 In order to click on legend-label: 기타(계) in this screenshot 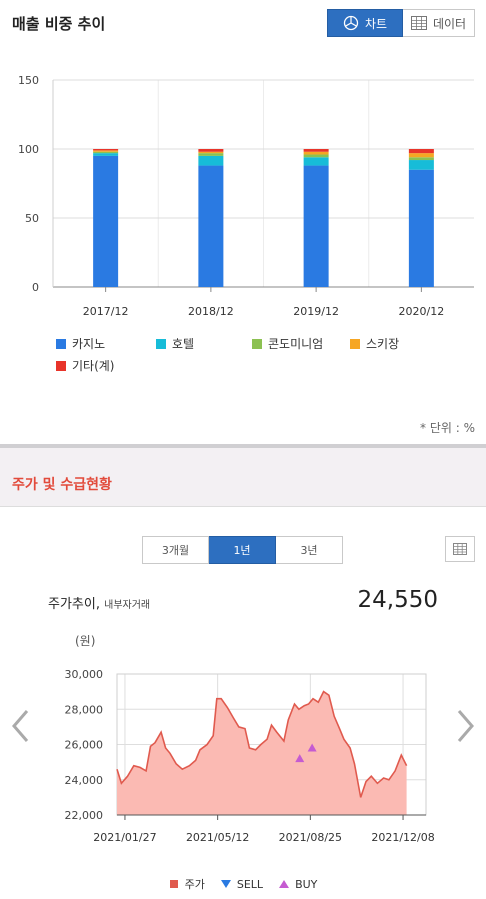, I will do `click(93, 366)`.